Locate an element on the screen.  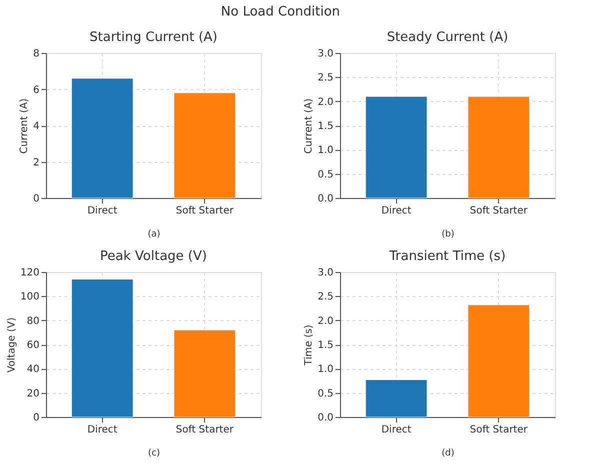
y-tick-label: 40 is located at coordinates (33, 370).